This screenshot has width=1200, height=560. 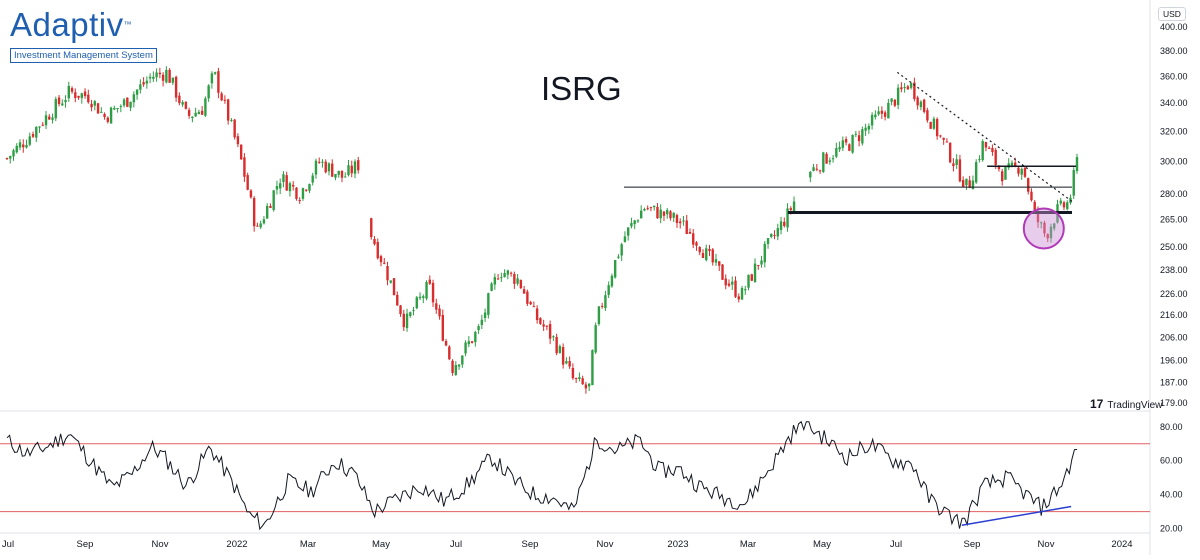 What do you see at coordinates (822, 544) in the screenshot?
I see `time-tick-label: May` at bounding box center [822, 544].